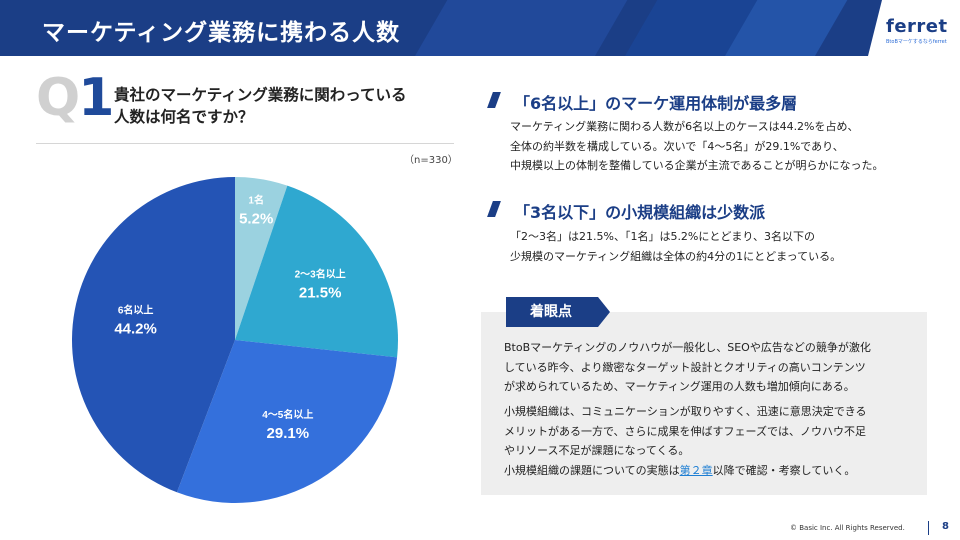  Describe the element at coordinates (320, 293) in the screenshot. I see `slice-value: 21.5%` at that location.